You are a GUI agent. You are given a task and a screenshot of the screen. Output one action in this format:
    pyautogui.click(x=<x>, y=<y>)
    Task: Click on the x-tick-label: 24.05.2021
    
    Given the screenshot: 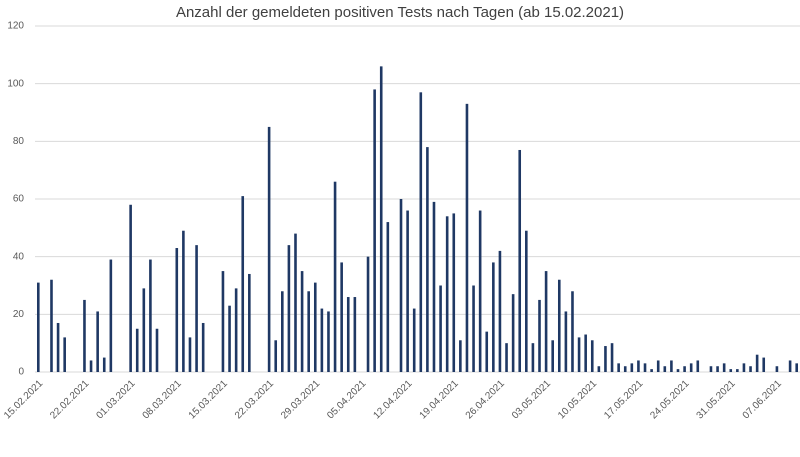 What is the action you would take?
    pyautogui.click(x=669, y=399)
    